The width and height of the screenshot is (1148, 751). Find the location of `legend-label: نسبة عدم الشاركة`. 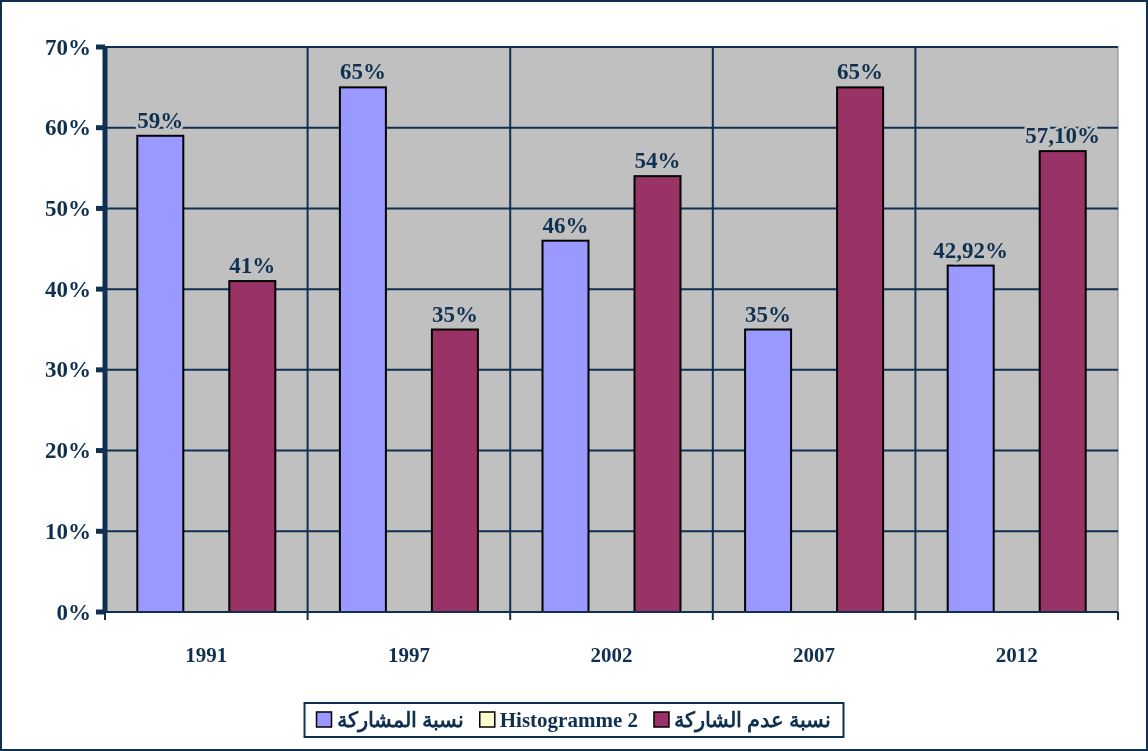

legend-label: نسبة عدم الشاركة is located at coordinates (752, 720).